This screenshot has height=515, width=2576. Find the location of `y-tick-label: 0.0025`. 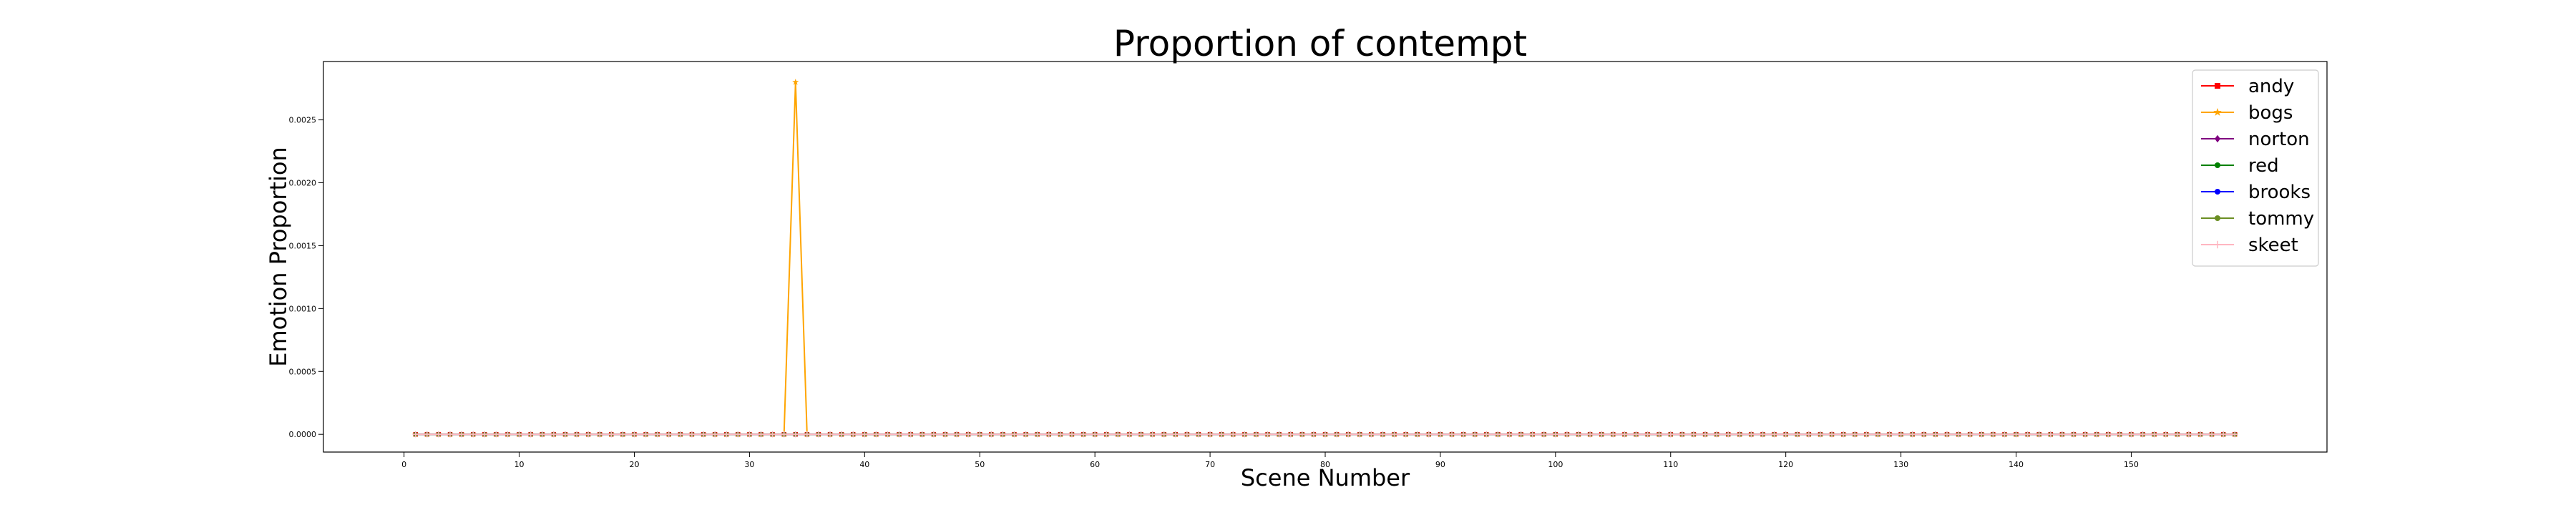

y-tick-label: 0.0025 is located at coordinates (303, 120).